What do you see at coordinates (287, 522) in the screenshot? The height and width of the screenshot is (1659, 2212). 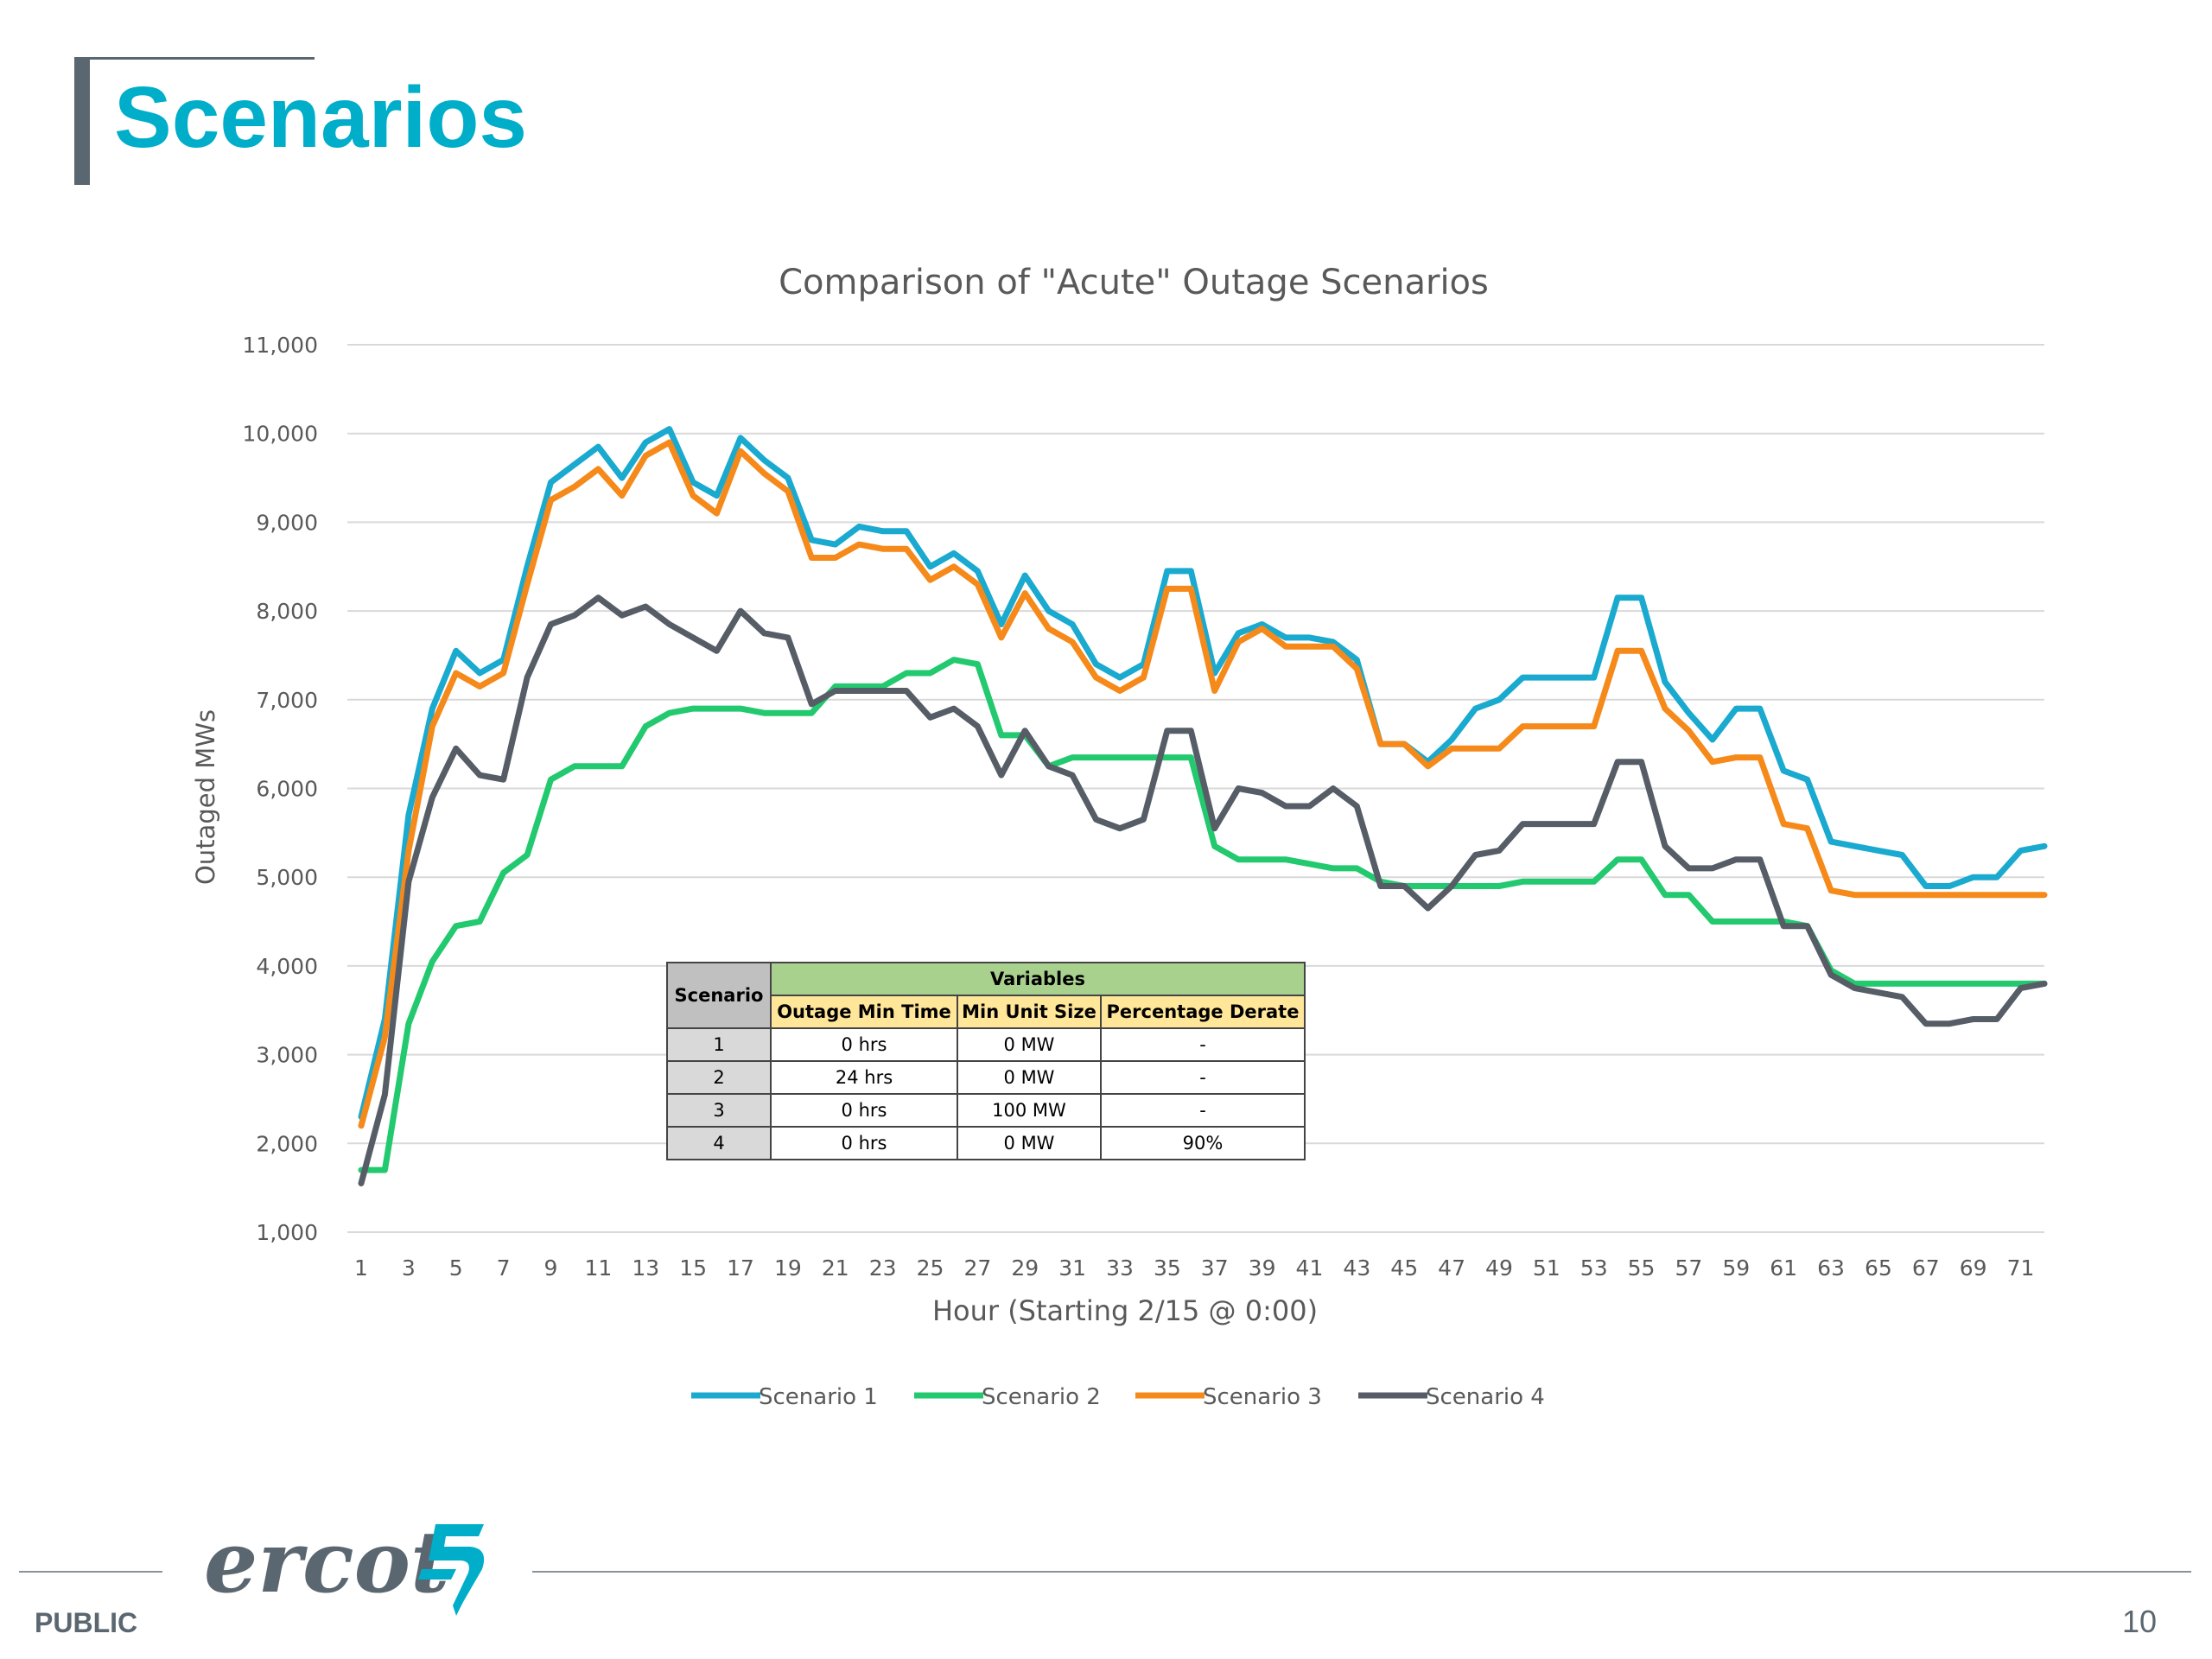 I see `y-tick-label: 9,000` at bounding box center [287, 522].